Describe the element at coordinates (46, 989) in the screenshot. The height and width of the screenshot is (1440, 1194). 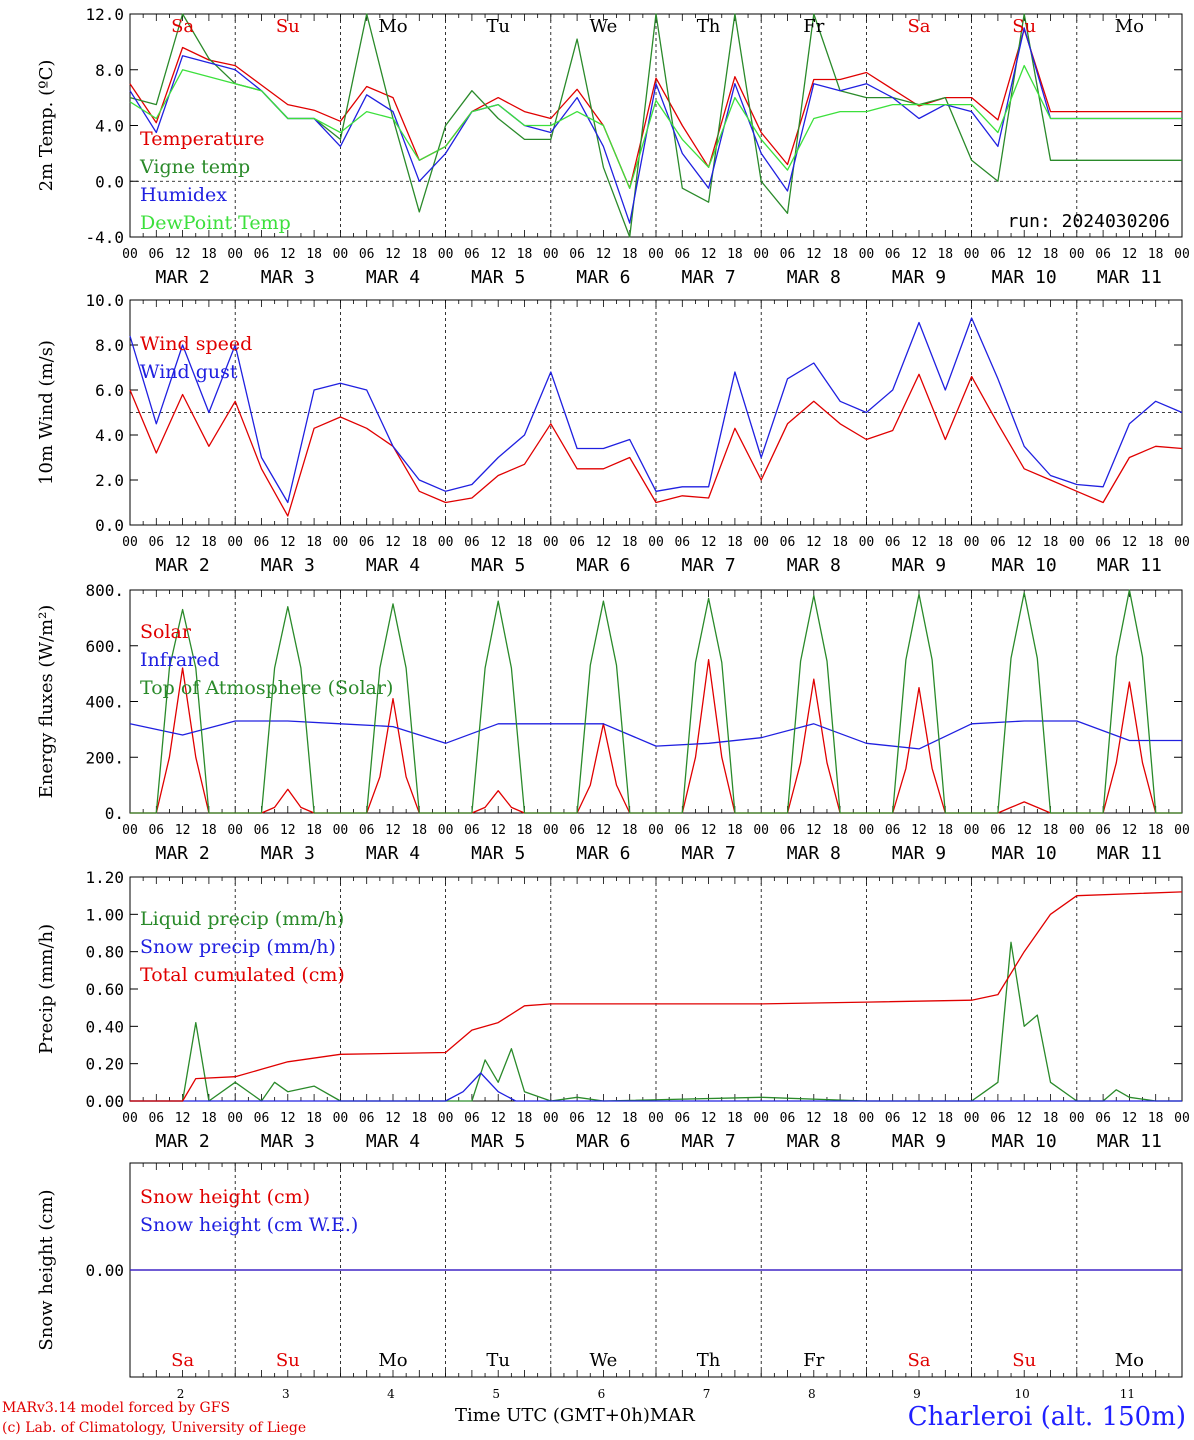
I see `y-axis-label: Precip (mm/h)` at that location.